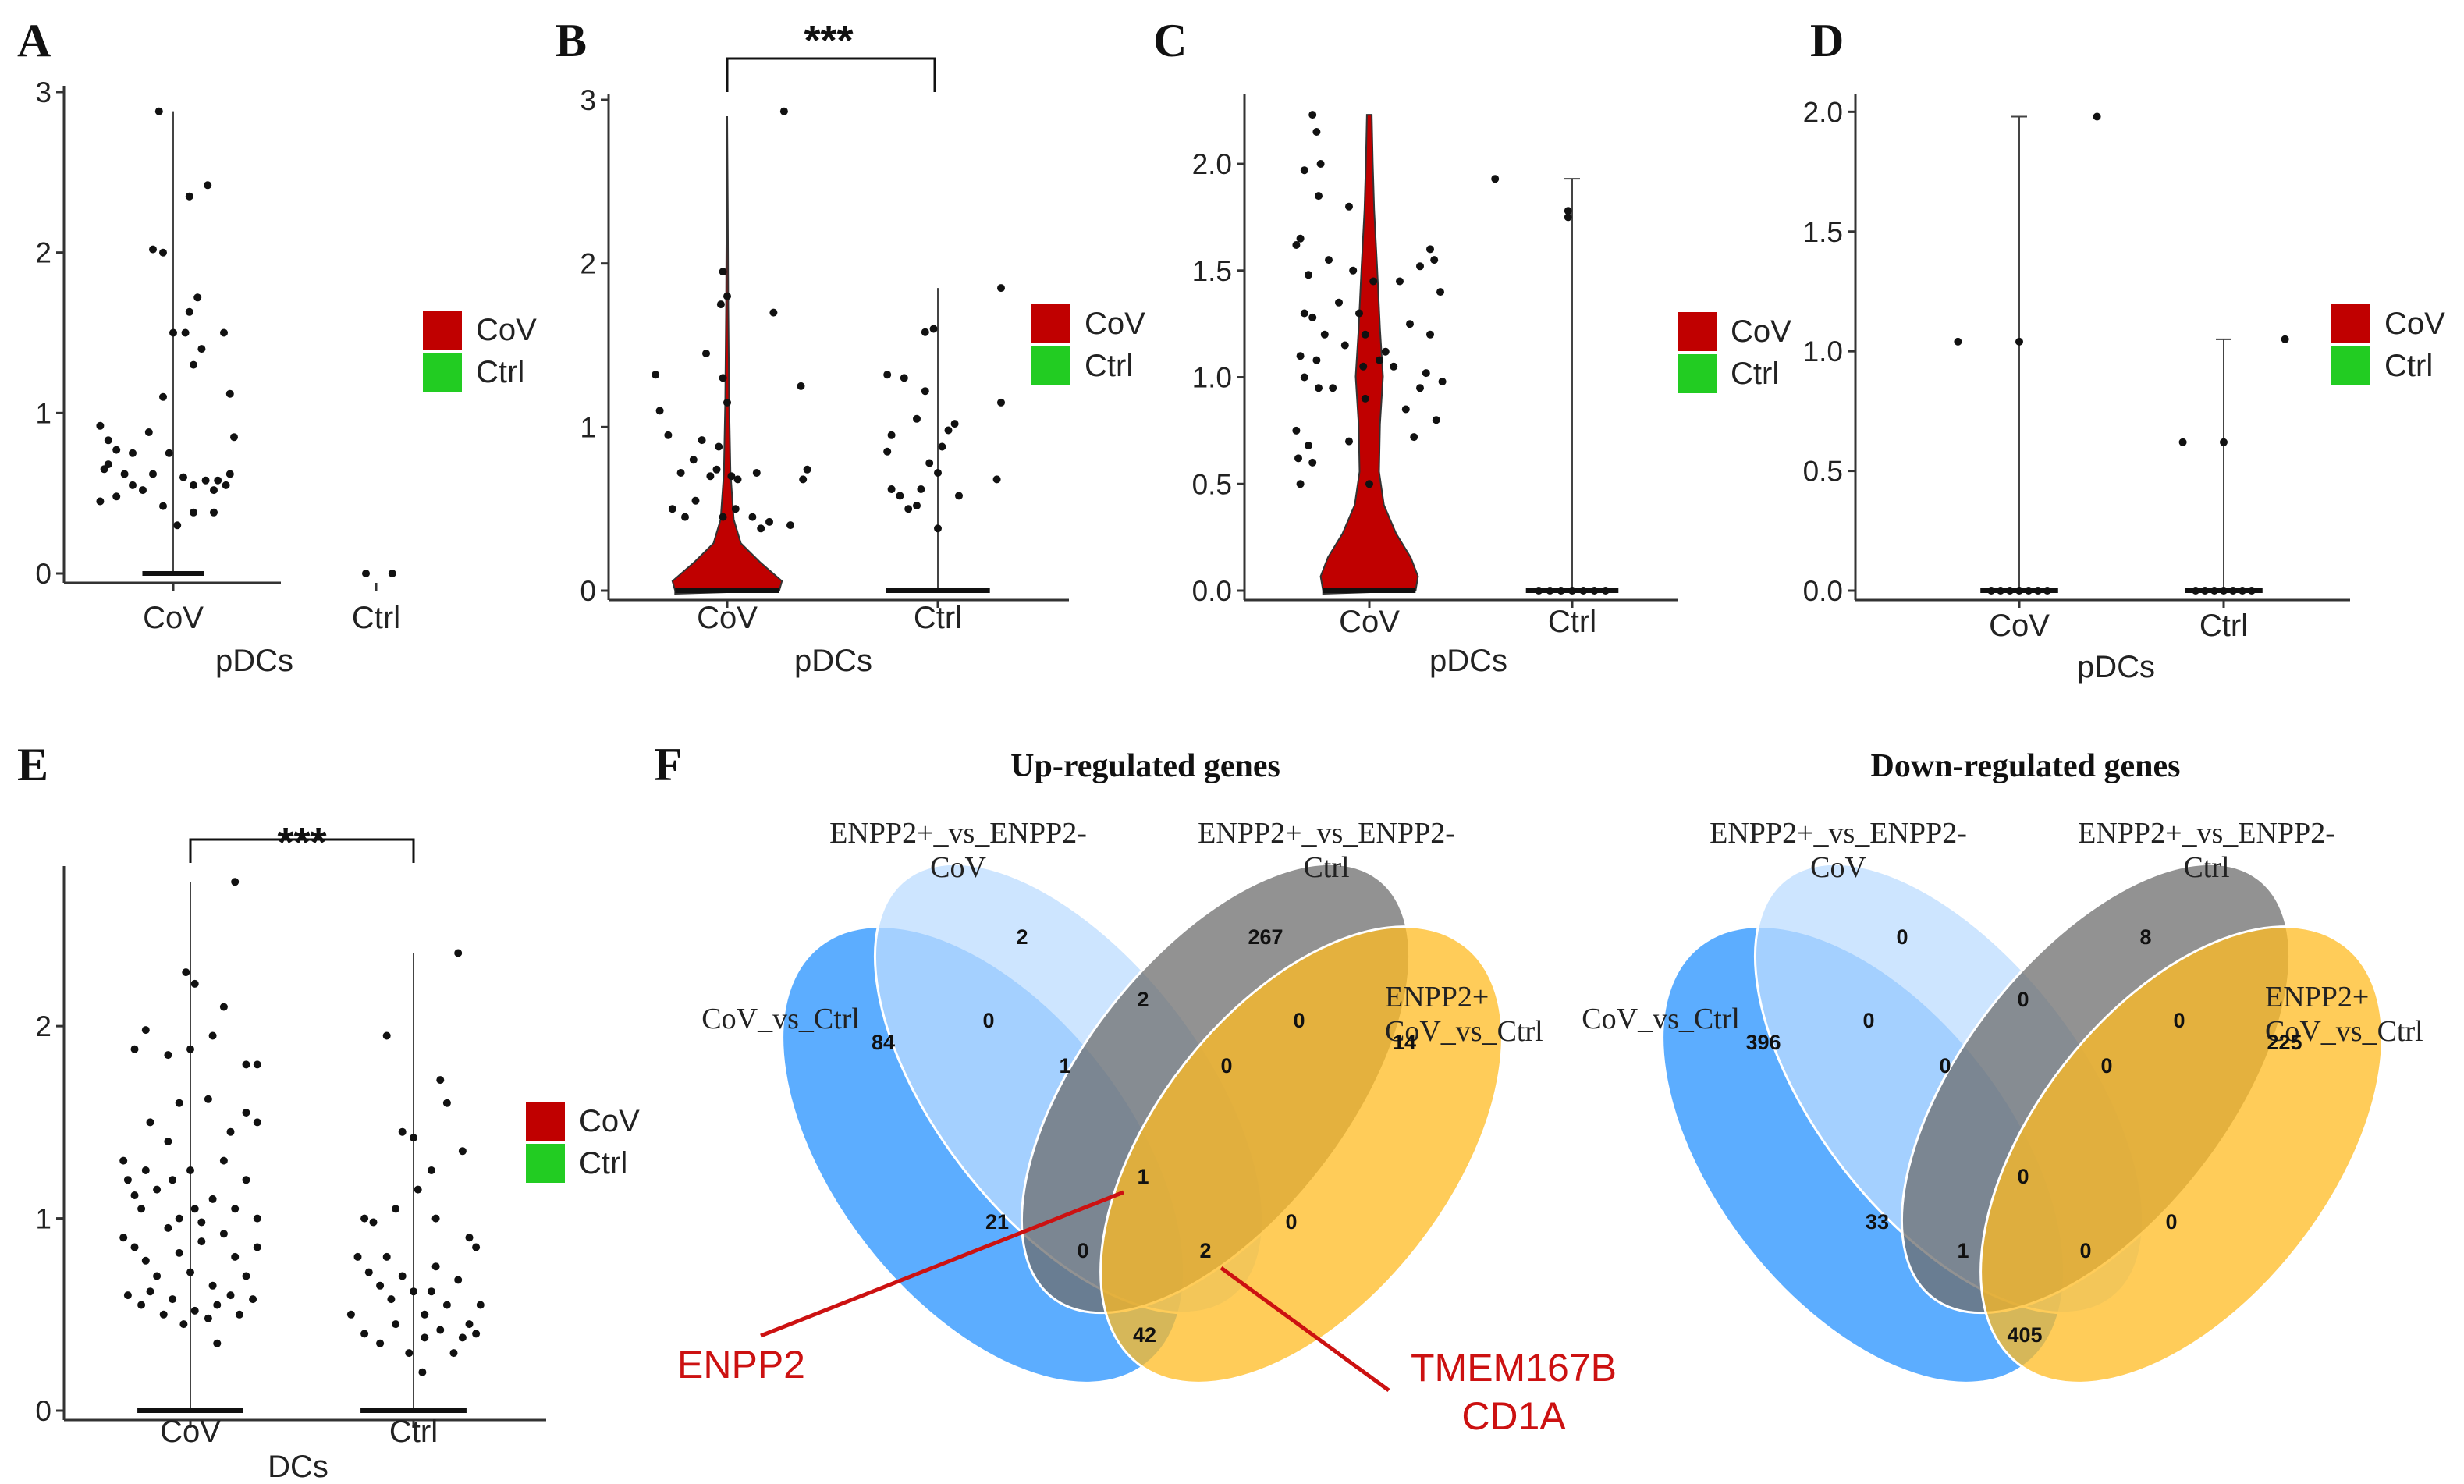 The height and width of the screenshot is (1484, 2464). What do you see at coordinates (1115, 324) in the screenshot?
I see `legend-label-cov: CoV` at bounding box center [1115, 324].